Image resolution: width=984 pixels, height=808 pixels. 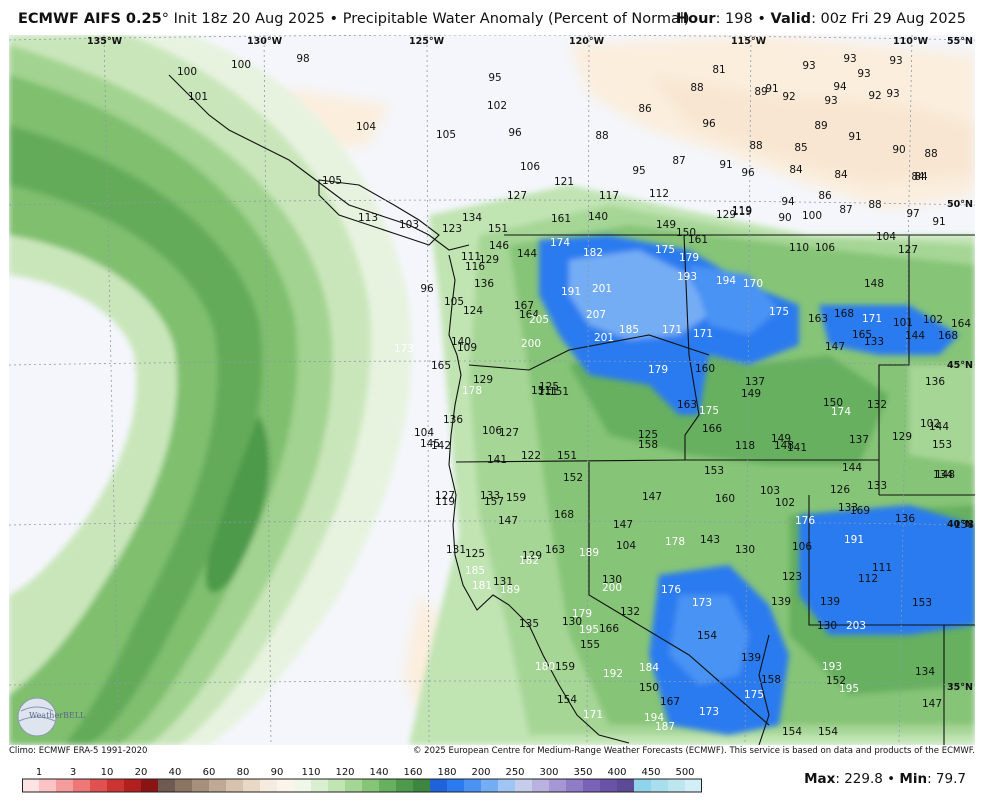 What do you see at coordinates (645, 109) in the screenshot?
I see `value-label: 86` at bounding box center [645, 109].